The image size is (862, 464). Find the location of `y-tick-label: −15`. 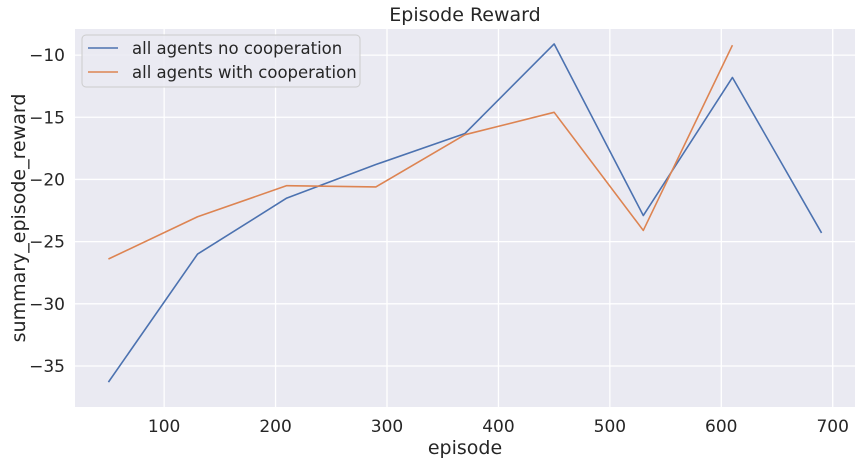

y-tick-label: −15 is located at coordinates (47, 118).